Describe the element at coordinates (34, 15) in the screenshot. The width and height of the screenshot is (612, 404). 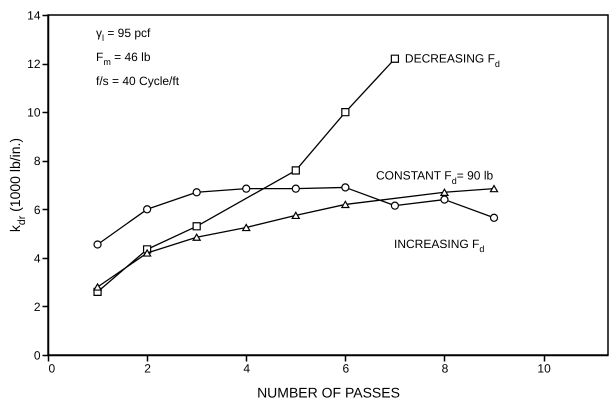
I see `y-tick-label: 14` at that location.